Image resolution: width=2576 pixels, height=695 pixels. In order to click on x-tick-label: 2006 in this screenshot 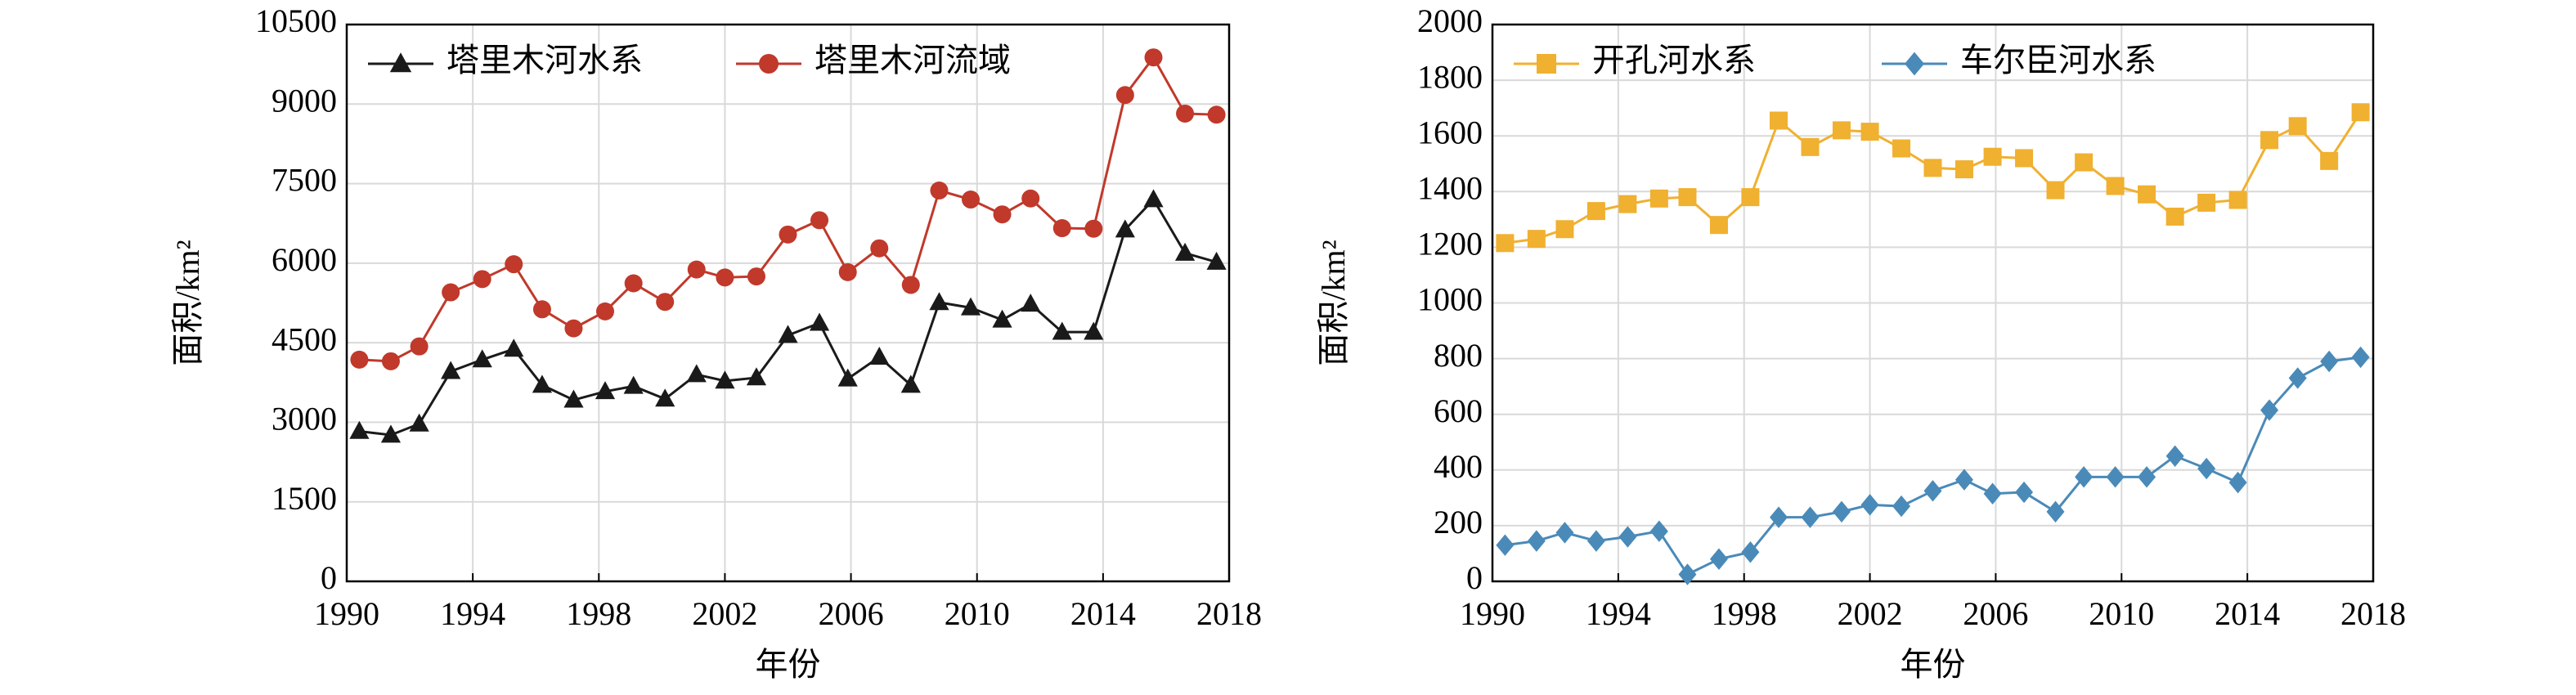, I will do `click(1995, 613)`.